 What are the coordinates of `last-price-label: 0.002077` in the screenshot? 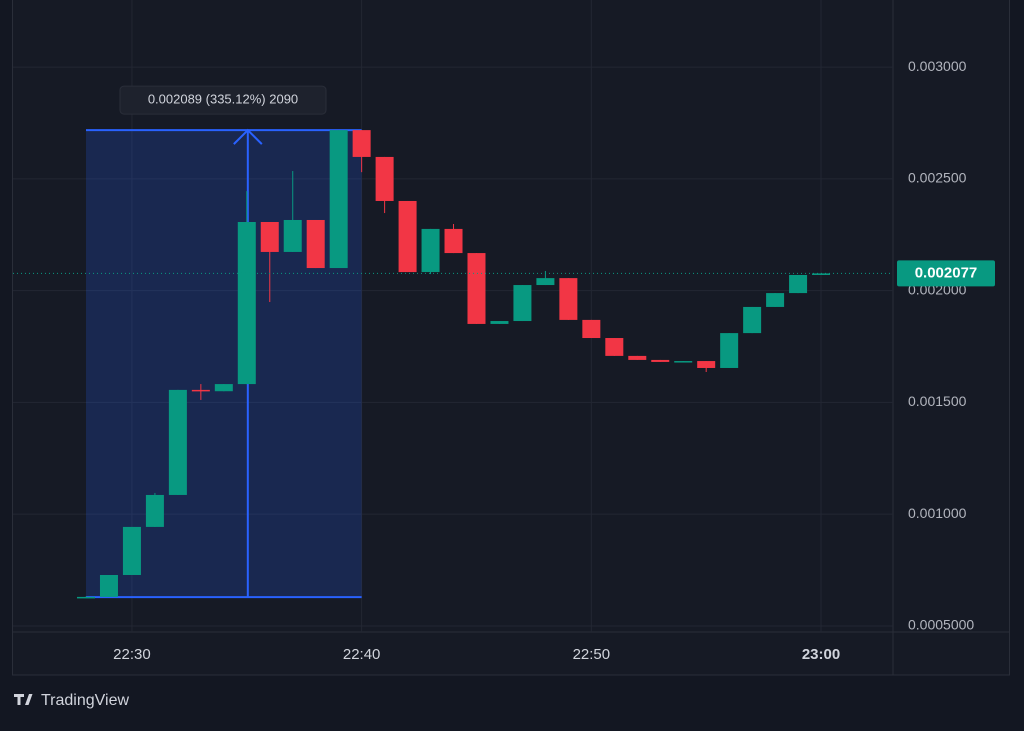 It's located at (946, 272).